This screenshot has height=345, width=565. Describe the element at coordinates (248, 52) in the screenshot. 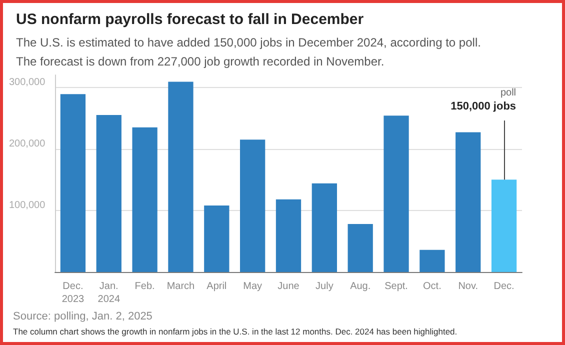

I see `chart-subtitle: The U.S. is estimated to have added 150,000 jobs in December 2024, according to poll. The forecast is down from 227,000 job growth recorded in November.` at that location.